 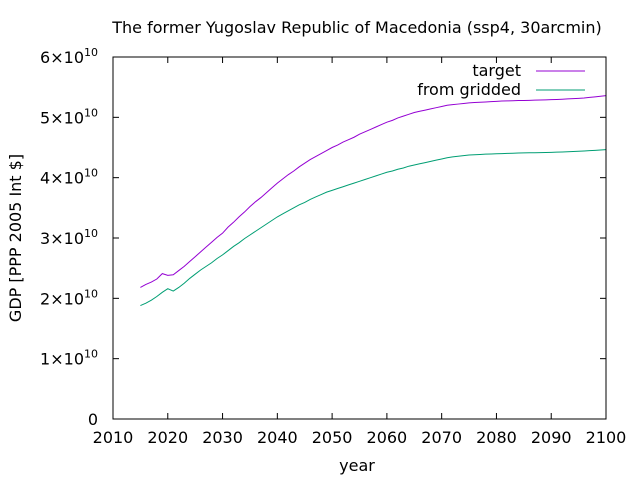 What do you see at coordinates (387, 437) in the screenshot?
I see `x-tick-label: 2060` at bounding box center [387, 437].